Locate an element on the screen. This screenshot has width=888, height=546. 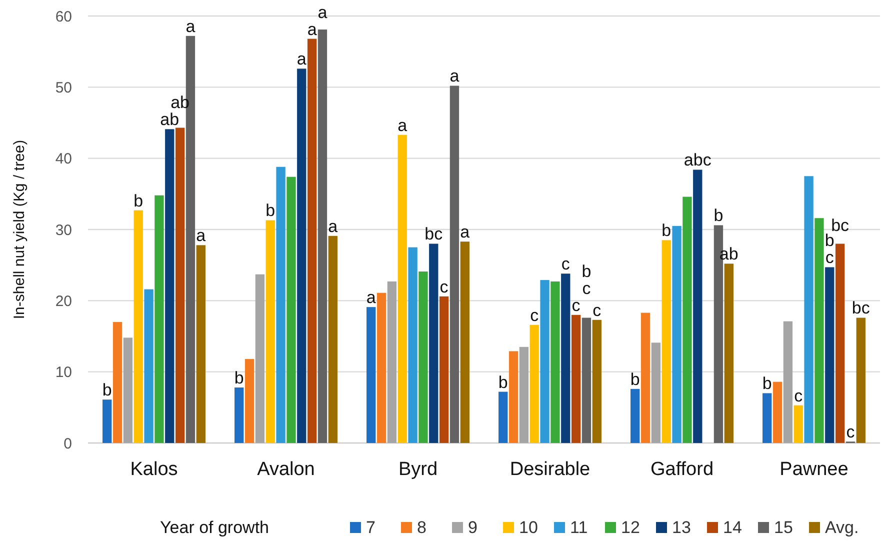
legend-label: 12 is located at coordinates (630, 527).